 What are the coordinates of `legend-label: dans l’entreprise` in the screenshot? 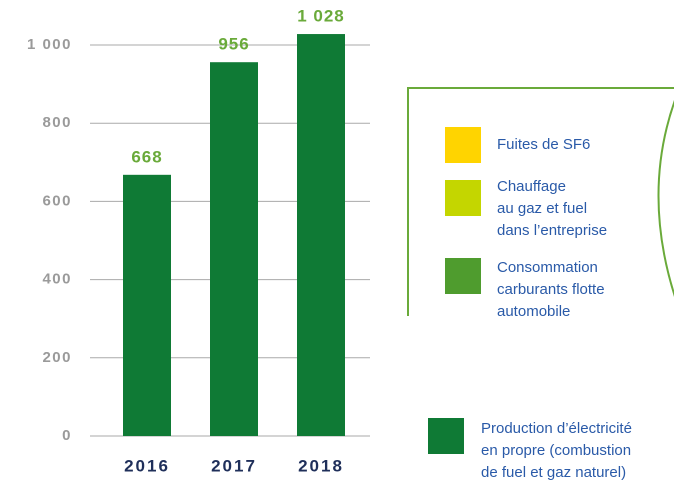 It's located at (552, 230).